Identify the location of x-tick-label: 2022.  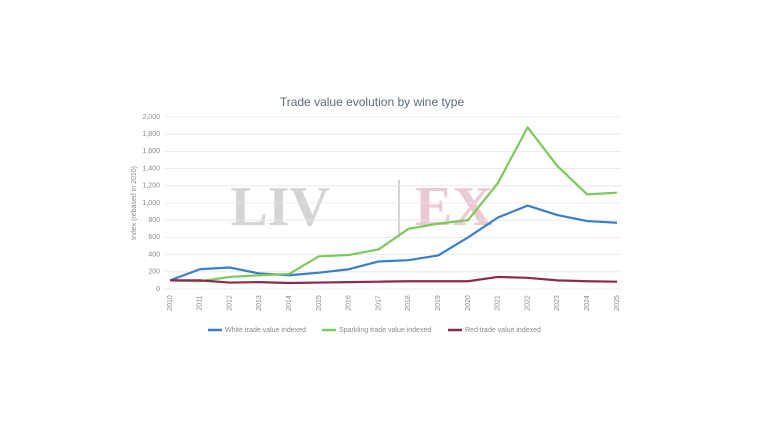
(527, 303).